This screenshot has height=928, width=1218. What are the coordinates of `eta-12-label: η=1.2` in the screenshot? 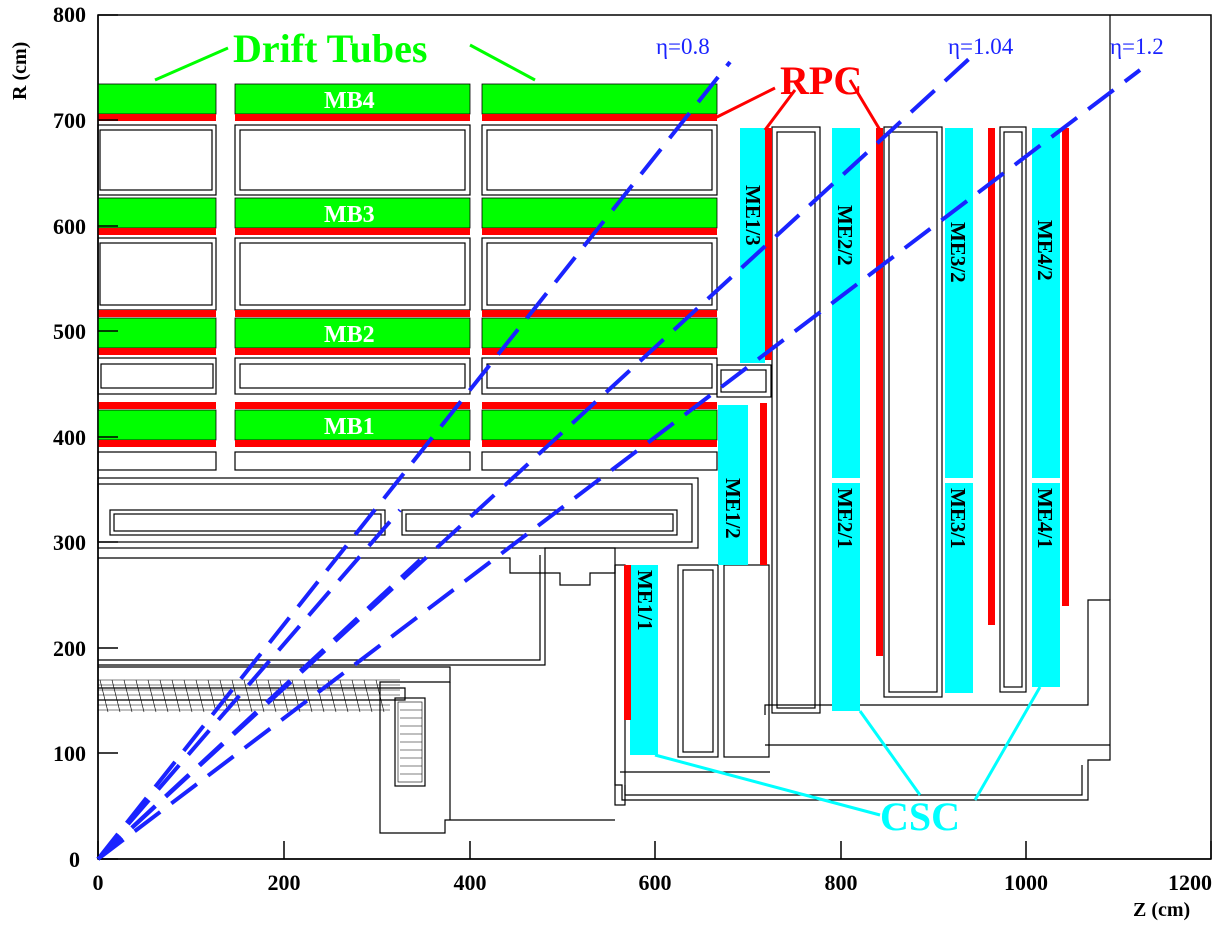 It's located at (1137, 46).